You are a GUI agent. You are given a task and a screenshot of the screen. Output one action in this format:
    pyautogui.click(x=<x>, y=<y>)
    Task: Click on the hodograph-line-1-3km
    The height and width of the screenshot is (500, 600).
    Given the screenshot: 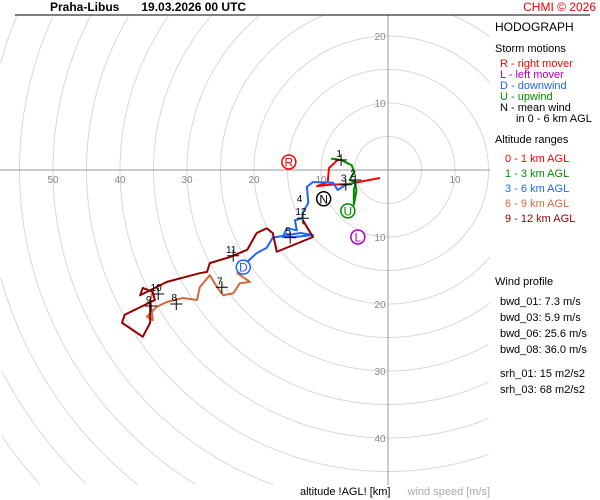 What is the action you would take?
    pyautogui.click(x=344, y=181)
    